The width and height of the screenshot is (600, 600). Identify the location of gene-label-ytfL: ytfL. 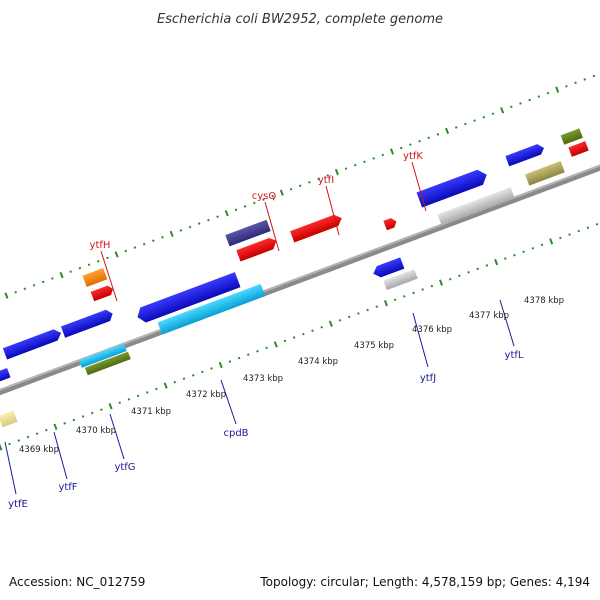
(514, 355).